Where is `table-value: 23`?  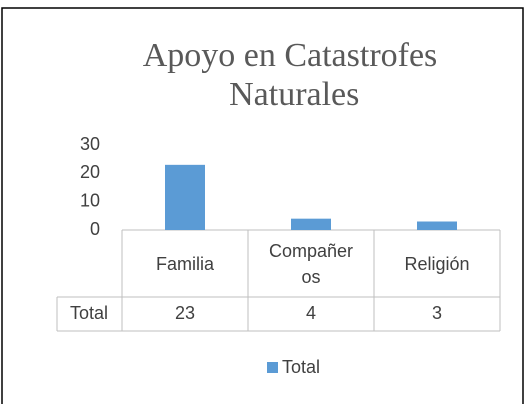
table-value: 23 is located at coordinates (185, 313).